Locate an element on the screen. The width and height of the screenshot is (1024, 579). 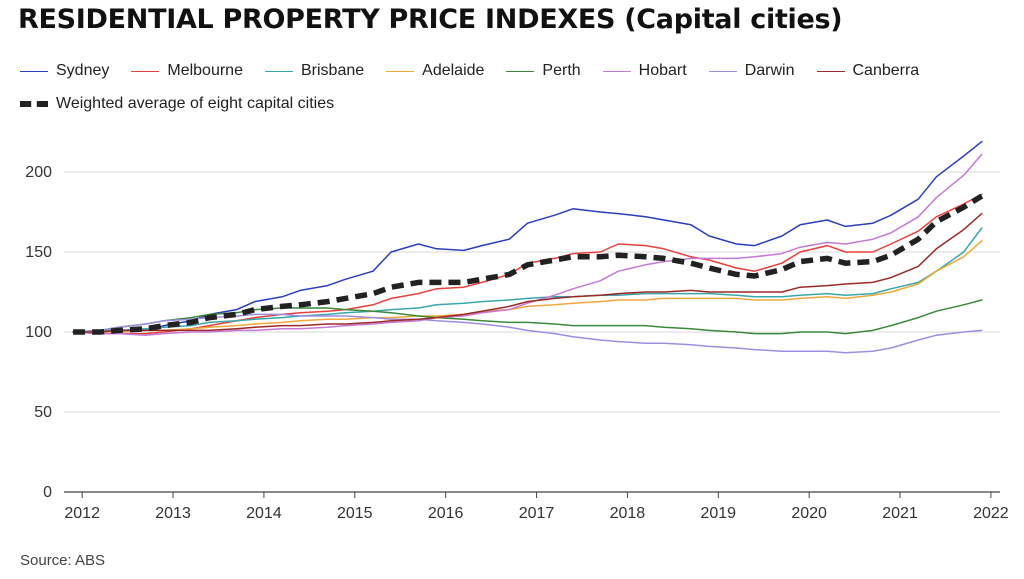
x-tick-label: 2016 is located at coordinates (446, 513).